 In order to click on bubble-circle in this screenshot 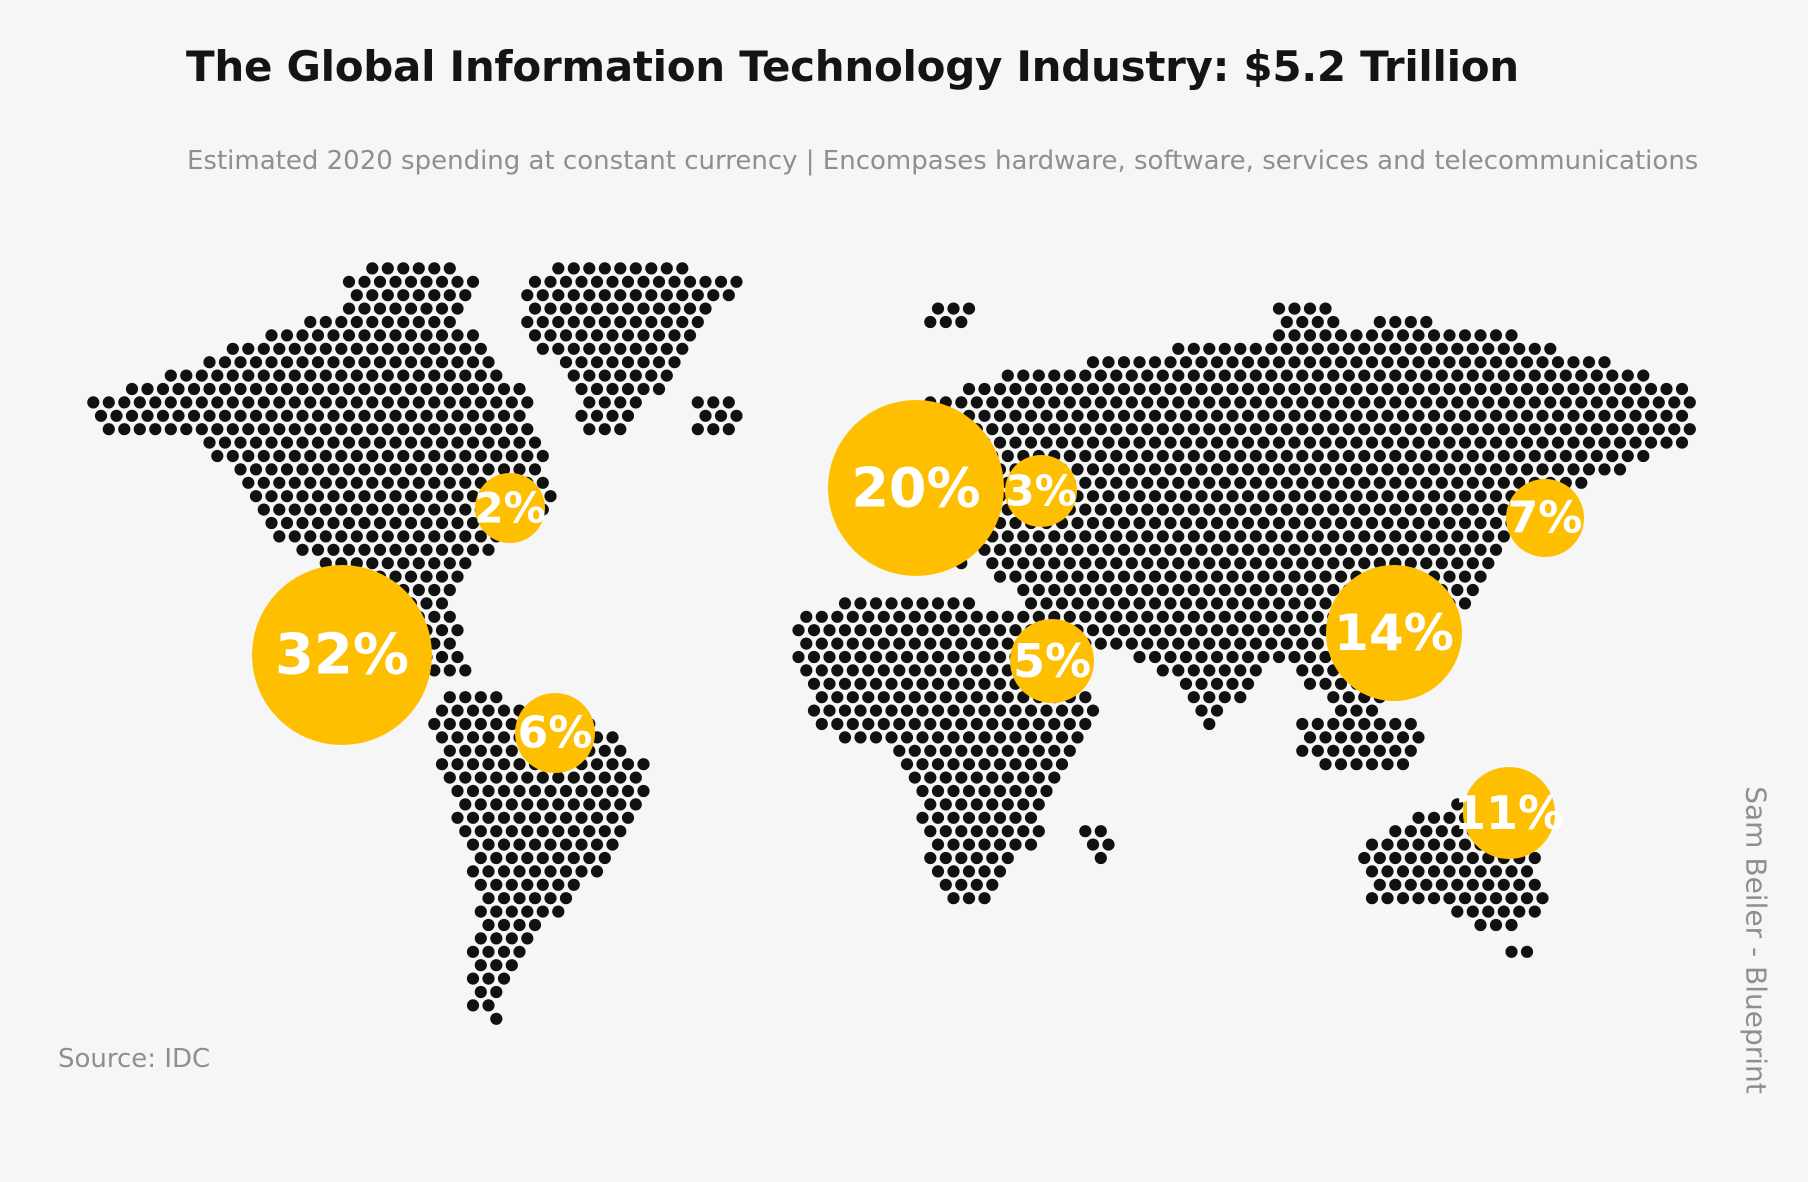, I will do `click(1394, 633)`.